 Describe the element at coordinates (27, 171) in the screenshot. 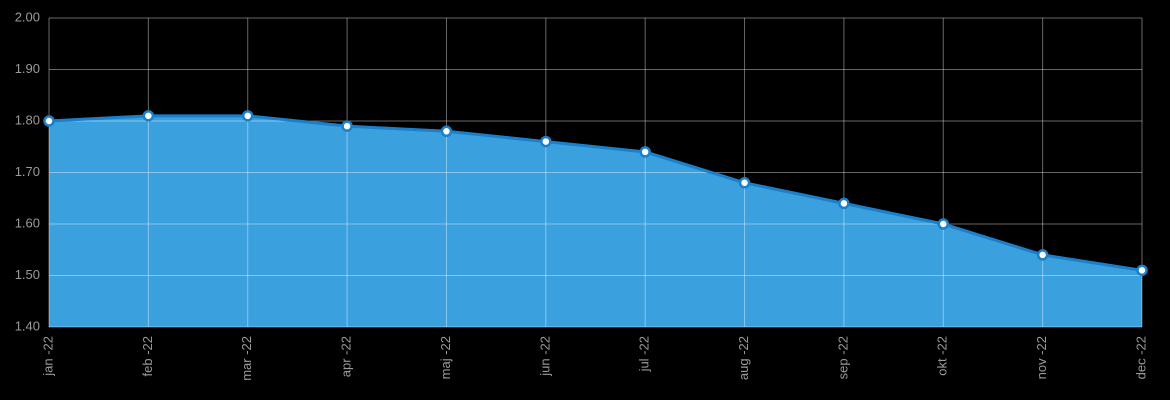

I see `y-tick-label: 1.70` at that location.